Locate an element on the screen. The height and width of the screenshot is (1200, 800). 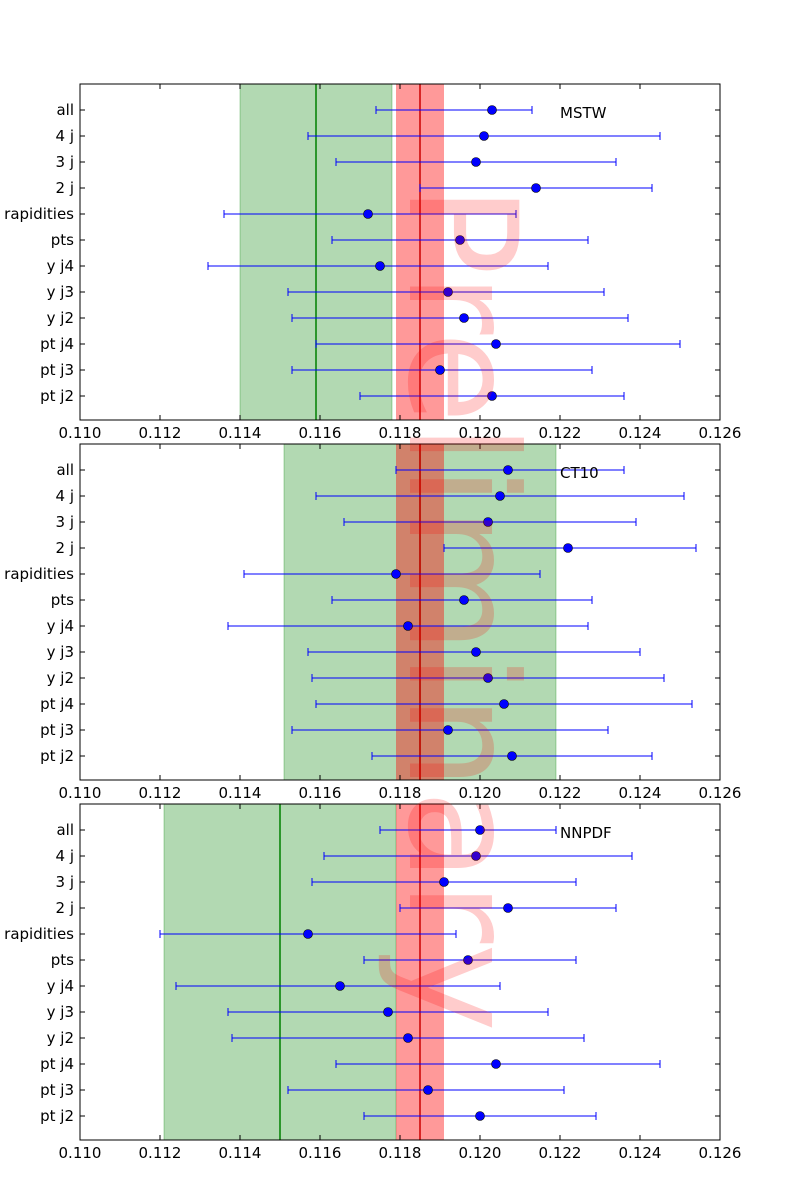
panel-title: CT10 is located at coordinates (579, 473).